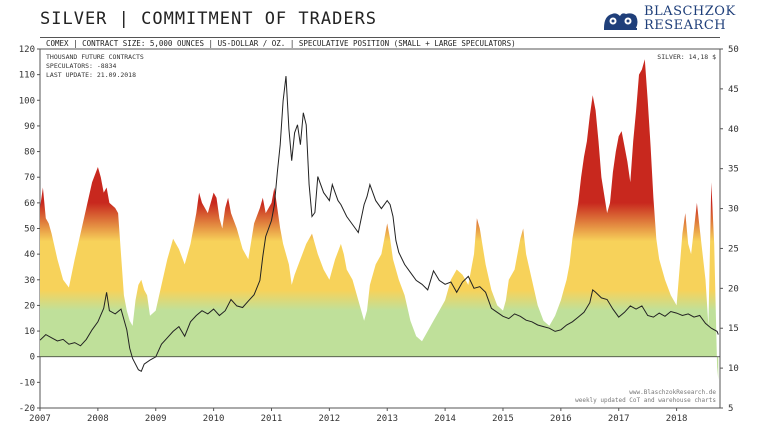 The height and width of the screenshot is (432, 768). I want to click on x-axis-tick-label: 2008, so click(98, 419).